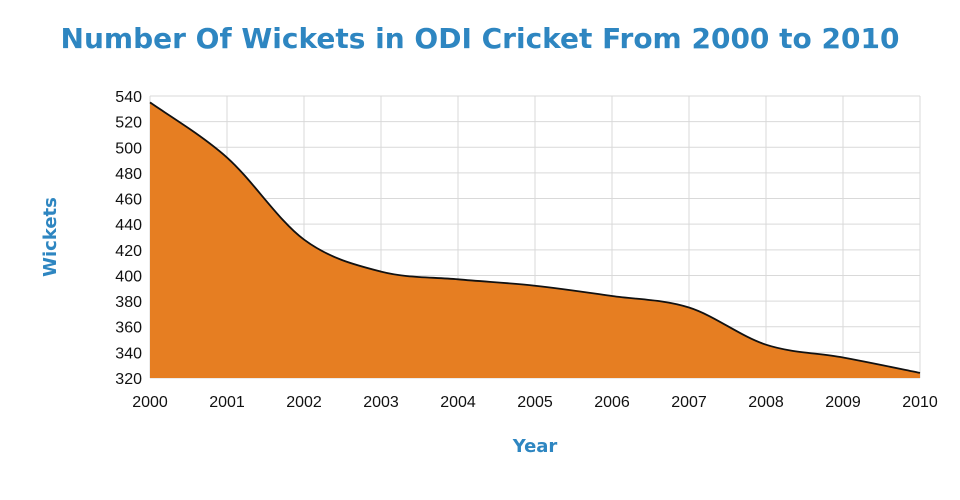  I want to click on y-tick-label: 400, so click(128, 276).